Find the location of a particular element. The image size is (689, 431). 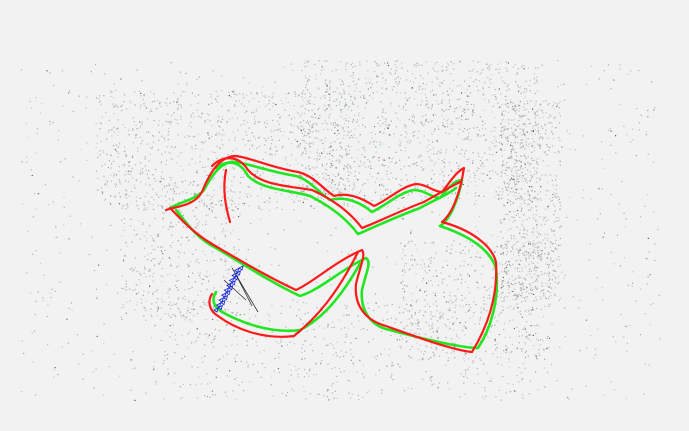

camera-frustums is located at coordinates (241, 290).